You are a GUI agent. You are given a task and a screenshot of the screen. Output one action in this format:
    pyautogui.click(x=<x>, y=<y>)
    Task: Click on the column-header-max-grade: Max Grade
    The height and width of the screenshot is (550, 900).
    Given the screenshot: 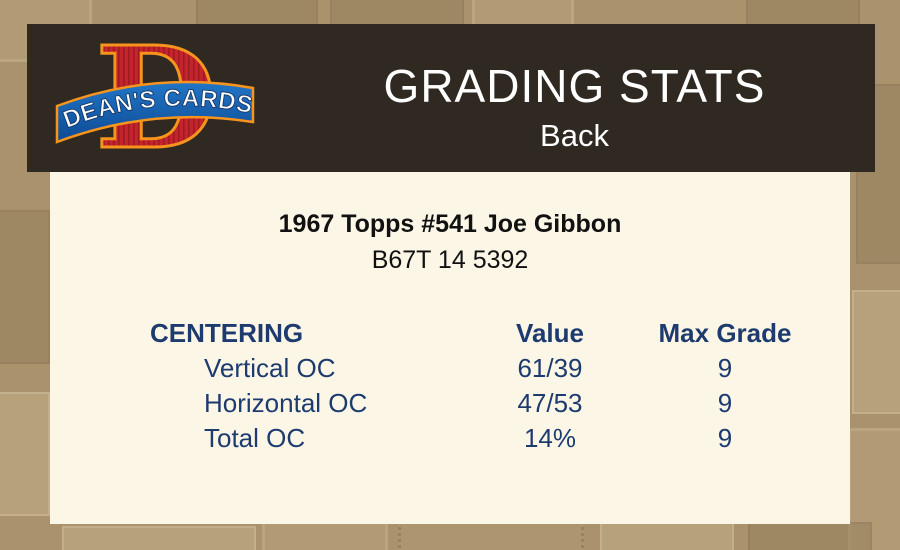 What is the action you would take?
    pyautogui.click(x=725, y=333)
    